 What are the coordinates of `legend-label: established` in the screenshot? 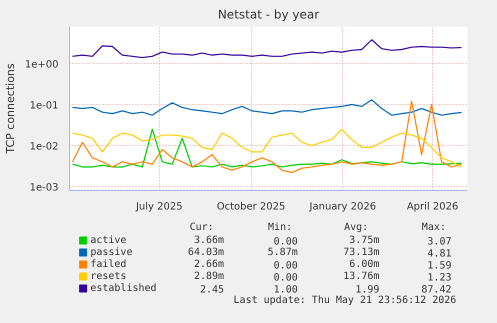 It's located at (123, 288).